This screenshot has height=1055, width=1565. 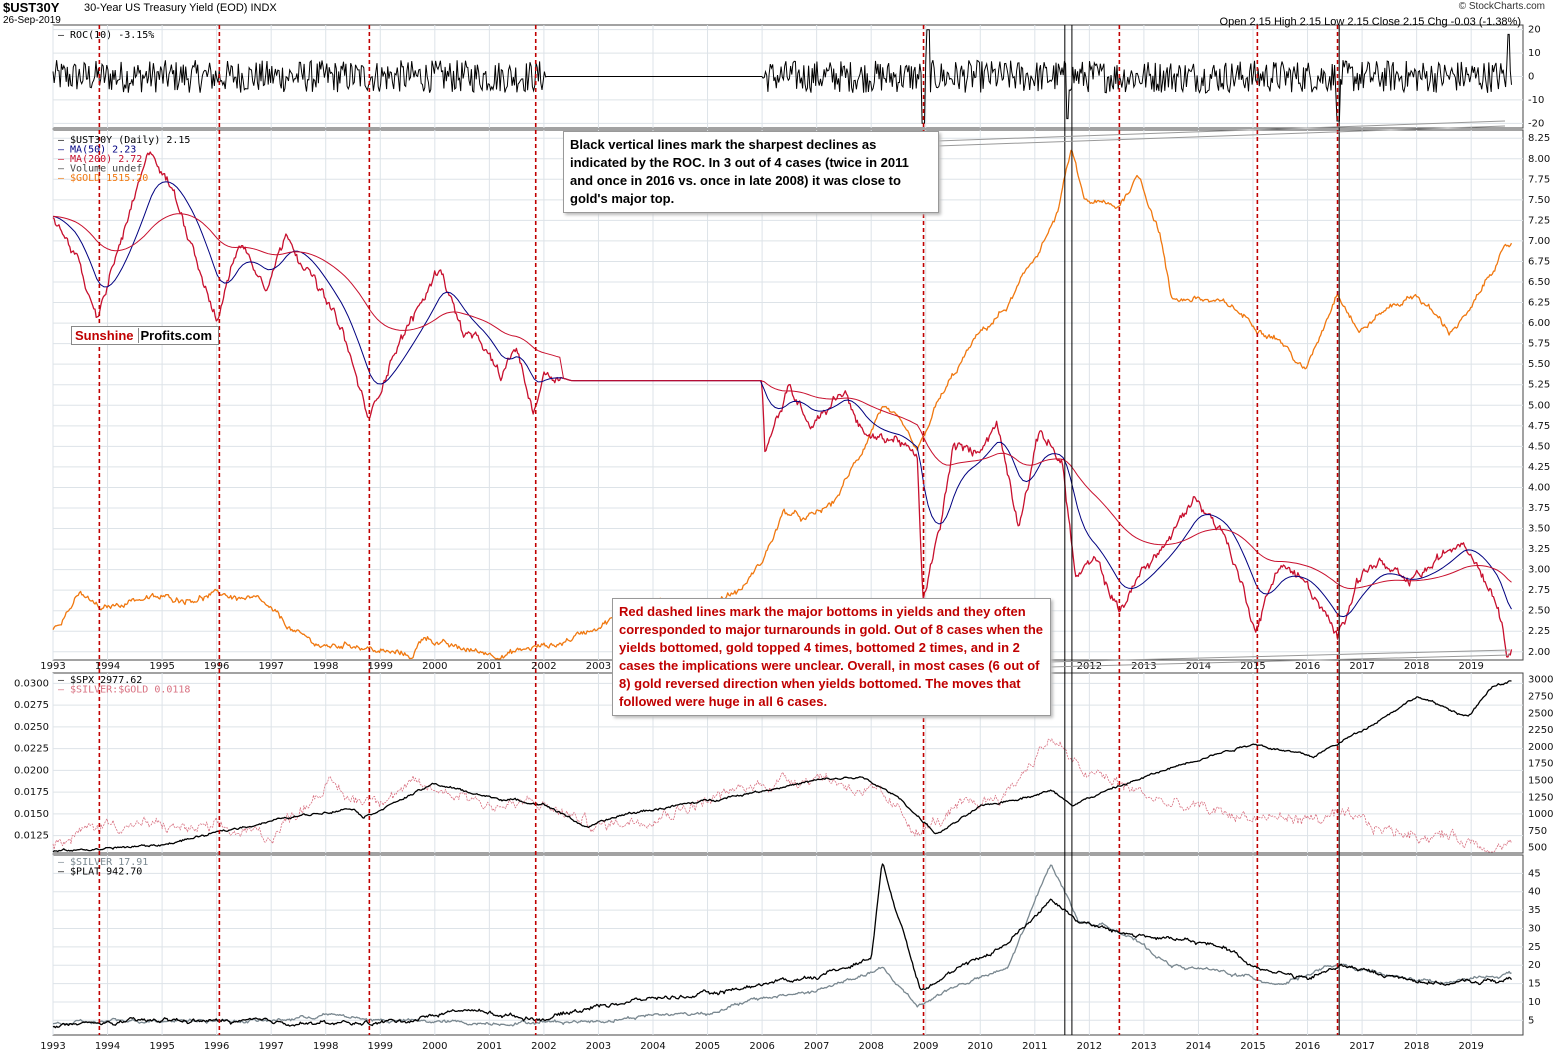 What do you see at coordinates (925, 1046) in the screenshot?
I see `x-tick-lower: 2009` at bounding box center [925, 1046].